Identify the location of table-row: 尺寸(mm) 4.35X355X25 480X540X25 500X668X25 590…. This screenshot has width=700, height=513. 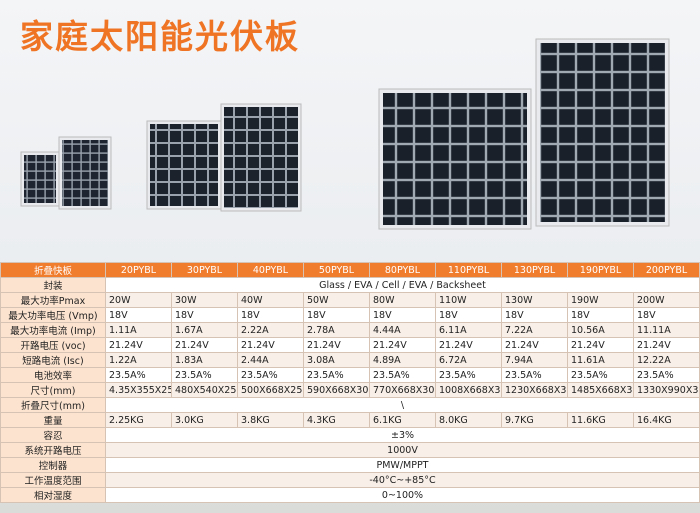
(350, 390).